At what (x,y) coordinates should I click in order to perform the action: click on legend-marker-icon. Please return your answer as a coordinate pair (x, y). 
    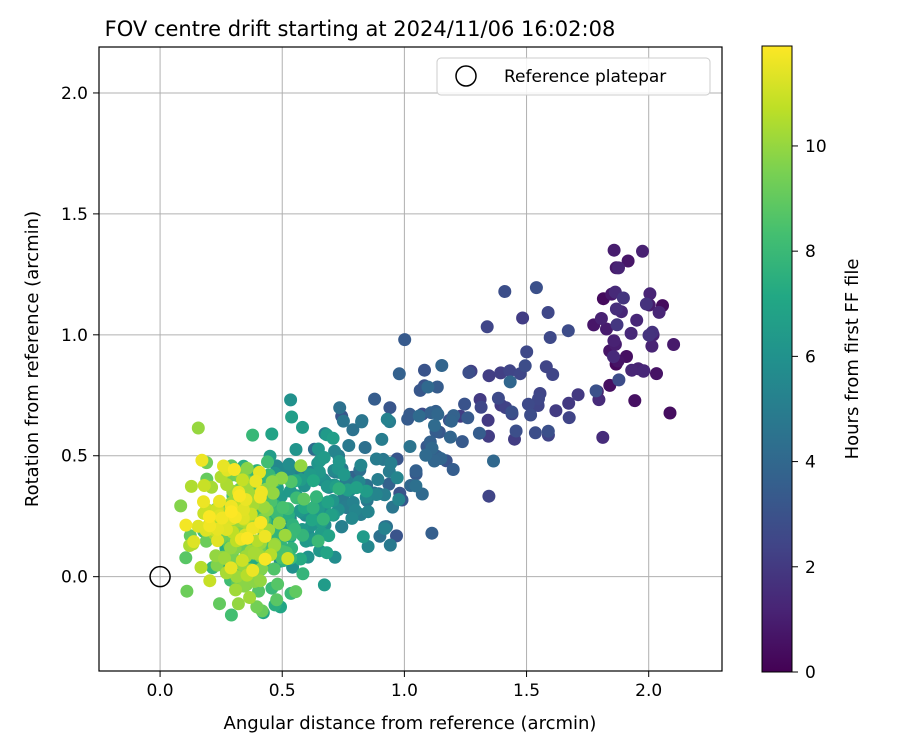
    Looking at the image, I should click on (466, 76).